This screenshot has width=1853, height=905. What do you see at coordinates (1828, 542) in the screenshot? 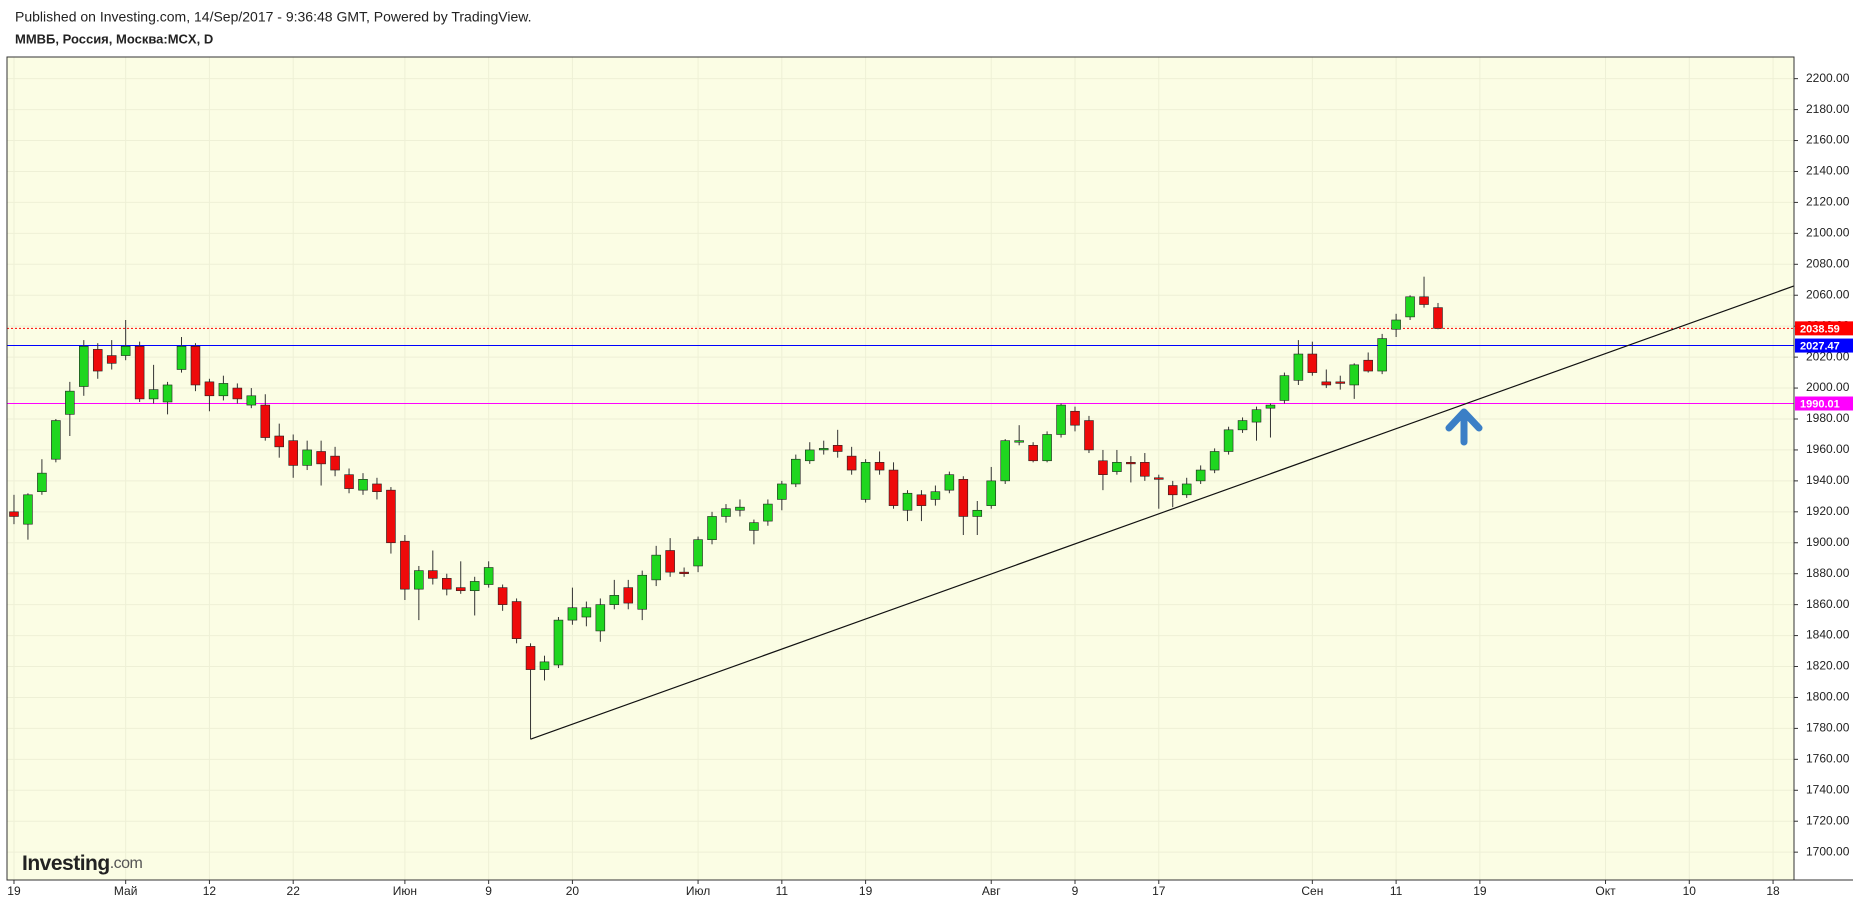
I see `y-tick-label: 1900.00` at bounding box center [1828, 542].